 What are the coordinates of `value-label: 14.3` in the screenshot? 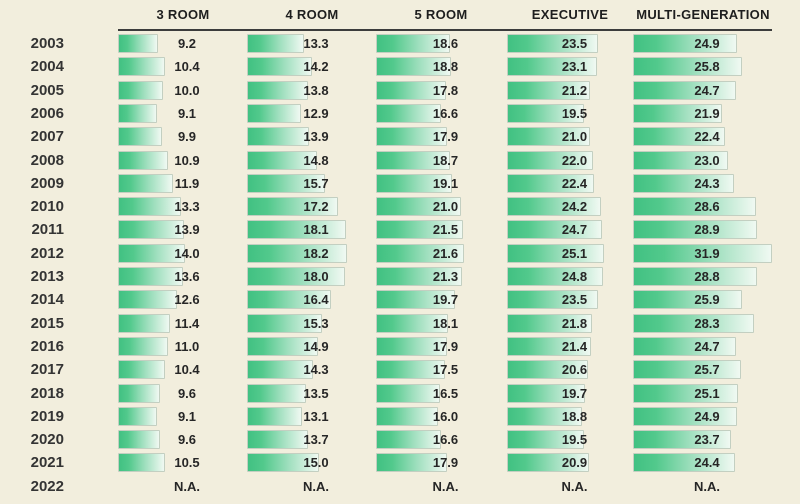 It's located at (316, 369).